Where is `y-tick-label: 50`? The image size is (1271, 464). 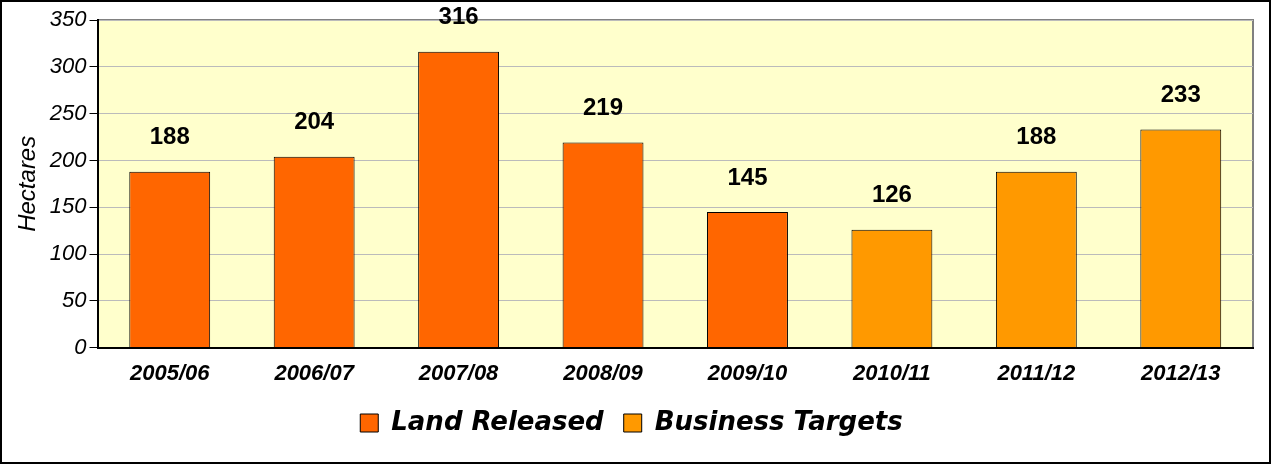 y-tick-label: 50 is located at coordinates (75, 299).